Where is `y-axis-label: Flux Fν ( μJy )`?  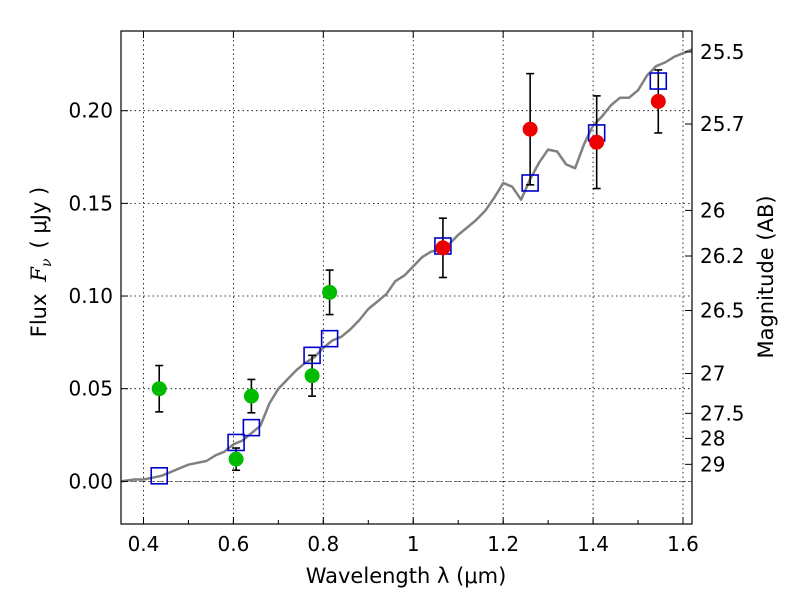 y-axis-label: Flux Fν ( μJy ) is located at coordinates (41, 262).